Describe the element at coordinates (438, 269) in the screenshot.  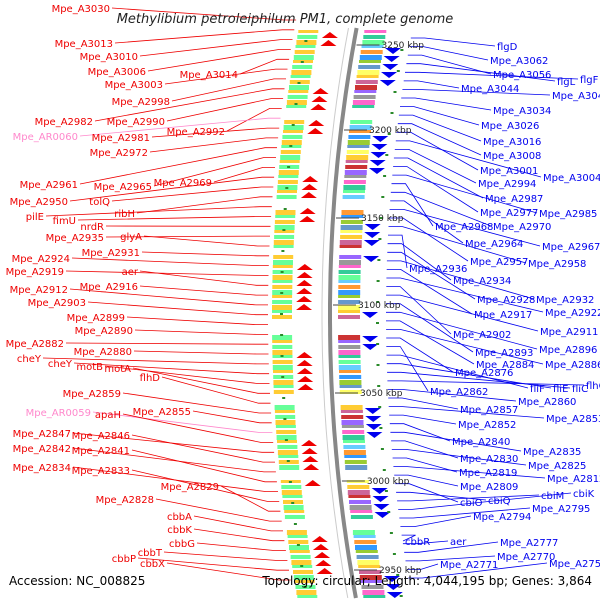
I see `gene-label-reverse: Mpe_A2936` at that location.